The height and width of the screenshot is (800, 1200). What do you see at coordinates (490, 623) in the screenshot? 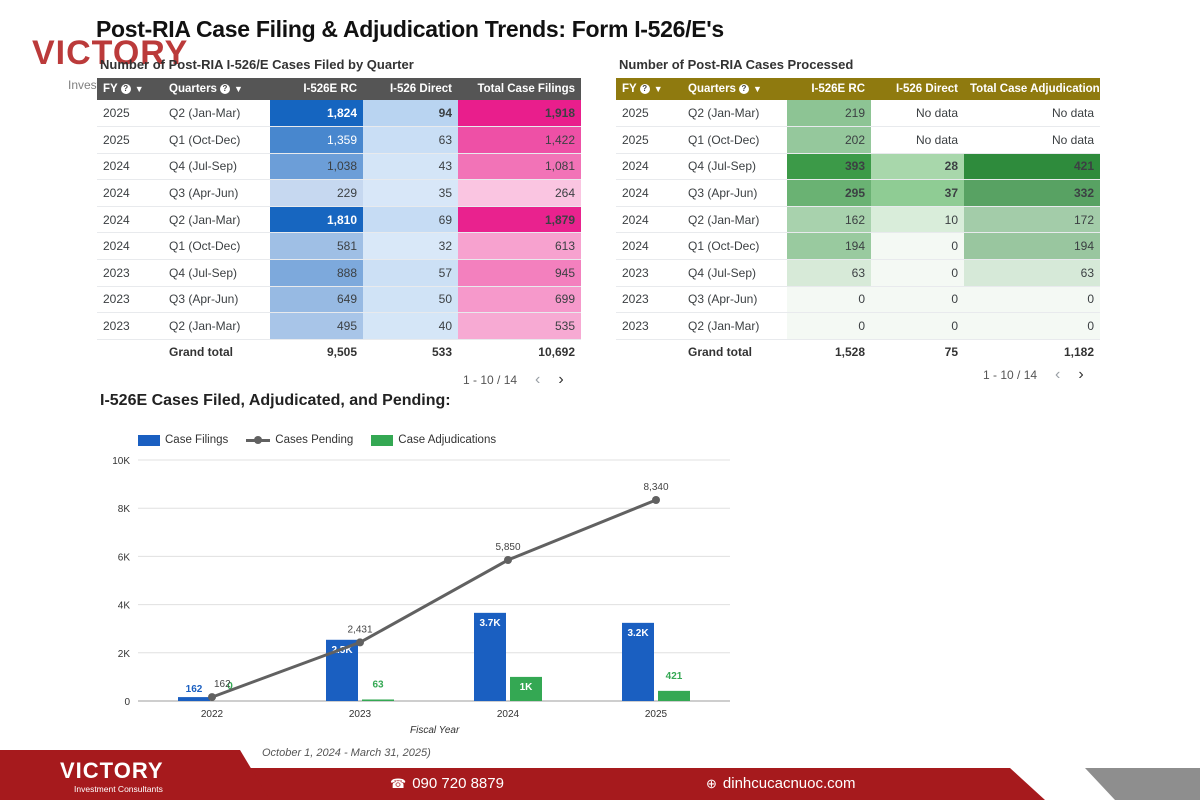
I see `data-label-case-filings: 3.7K` at bounding box center [490, 623].